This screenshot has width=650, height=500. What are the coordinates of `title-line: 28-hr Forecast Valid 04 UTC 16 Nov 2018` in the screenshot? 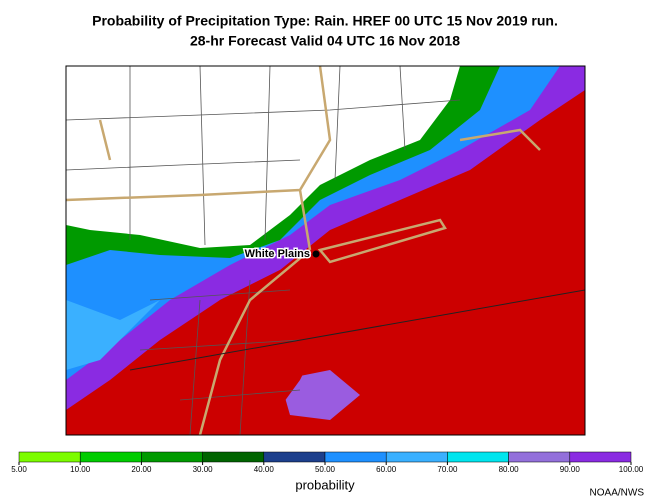 It's located at (325, 41).